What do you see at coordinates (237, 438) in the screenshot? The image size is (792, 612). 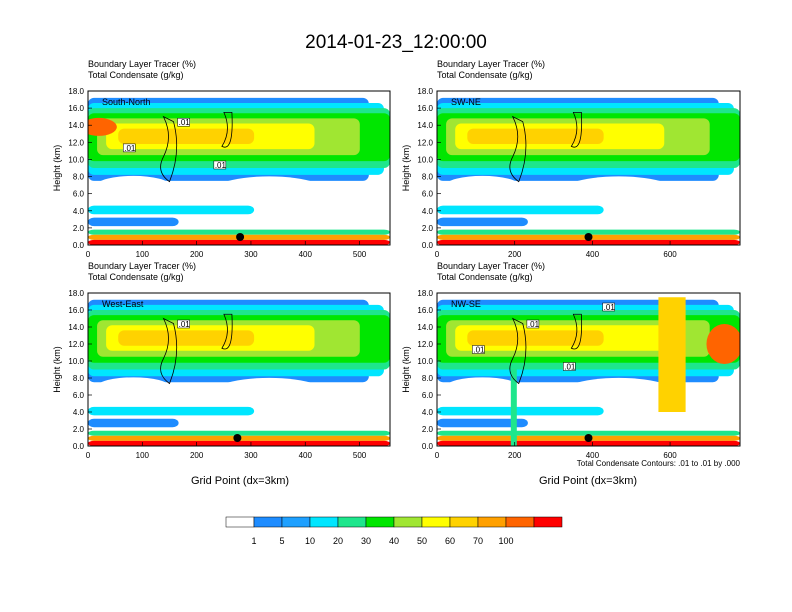 I see `location-marker` at bounding box center [237, 438].